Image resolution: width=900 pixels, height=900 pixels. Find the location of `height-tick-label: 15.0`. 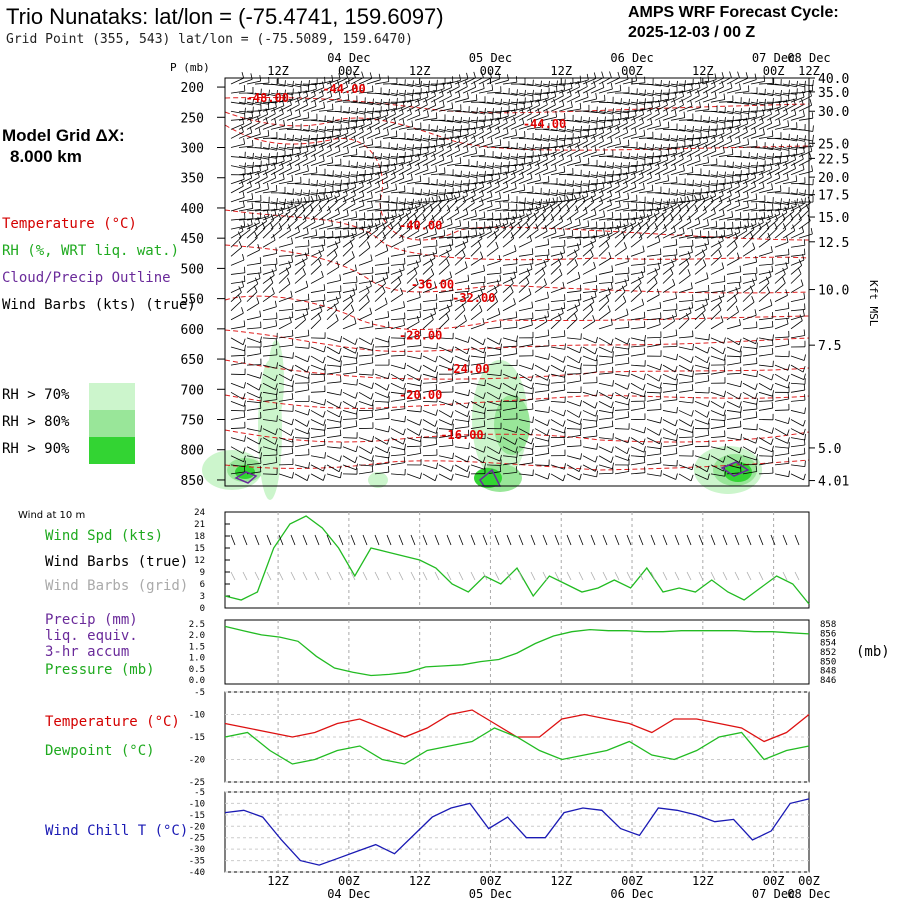

height-tick-label: 15.0 is located at coordinates (833, 218).